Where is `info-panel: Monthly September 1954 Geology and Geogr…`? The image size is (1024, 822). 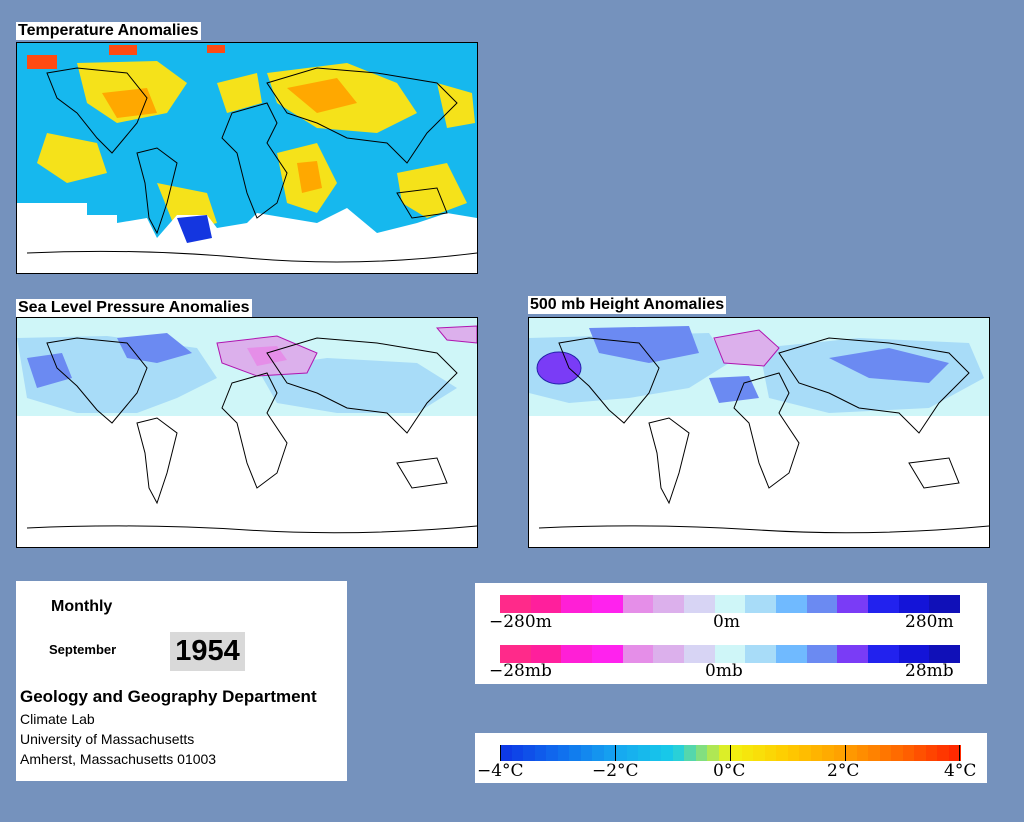 info-panel: Monthly September 1954 Geology and Geogr… is located at coordinates (181, 681).